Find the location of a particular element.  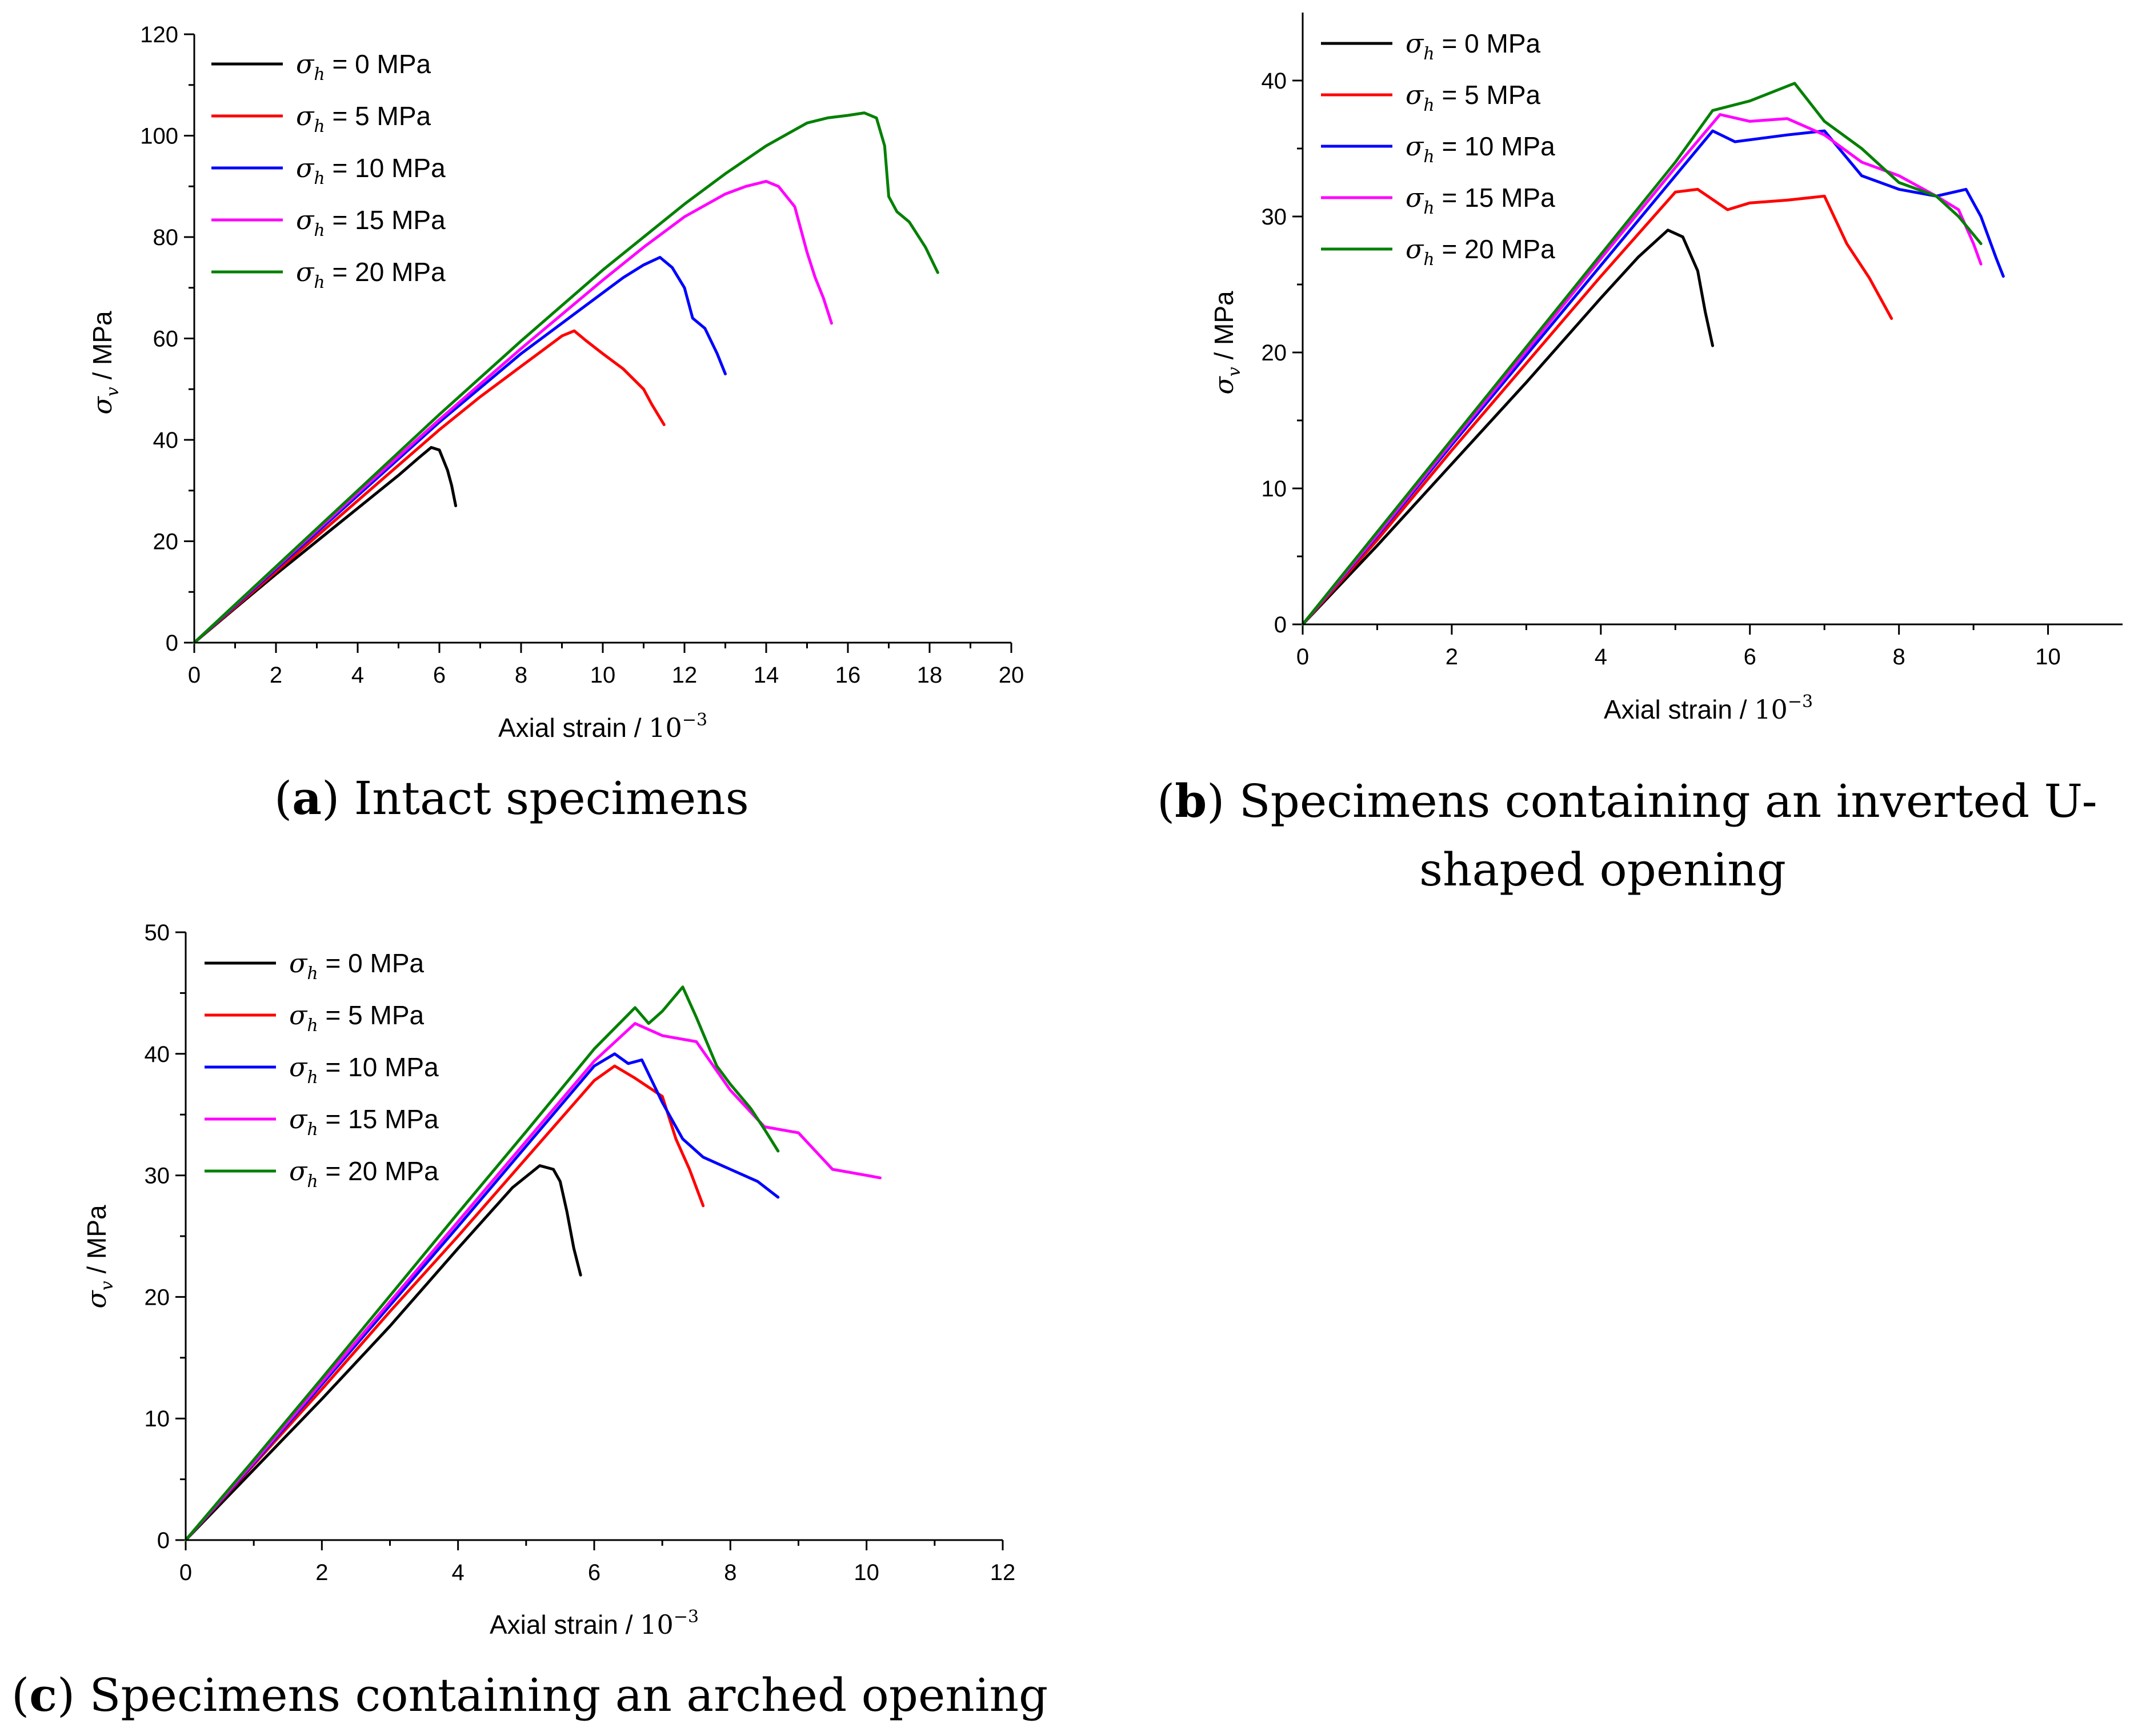

panel-b-y-tick-label: 30 is located at coordinates (1274, 217).